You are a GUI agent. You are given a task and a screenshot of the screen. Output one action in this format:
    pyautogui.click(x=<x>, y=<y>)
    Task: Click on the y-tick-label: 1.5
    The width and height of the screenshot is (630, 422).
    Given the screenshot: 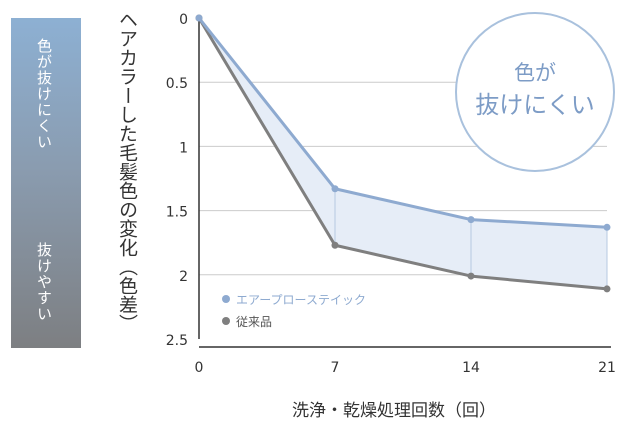 What is the action you would take?
    pyautogui.click(x=177, y=213)
    